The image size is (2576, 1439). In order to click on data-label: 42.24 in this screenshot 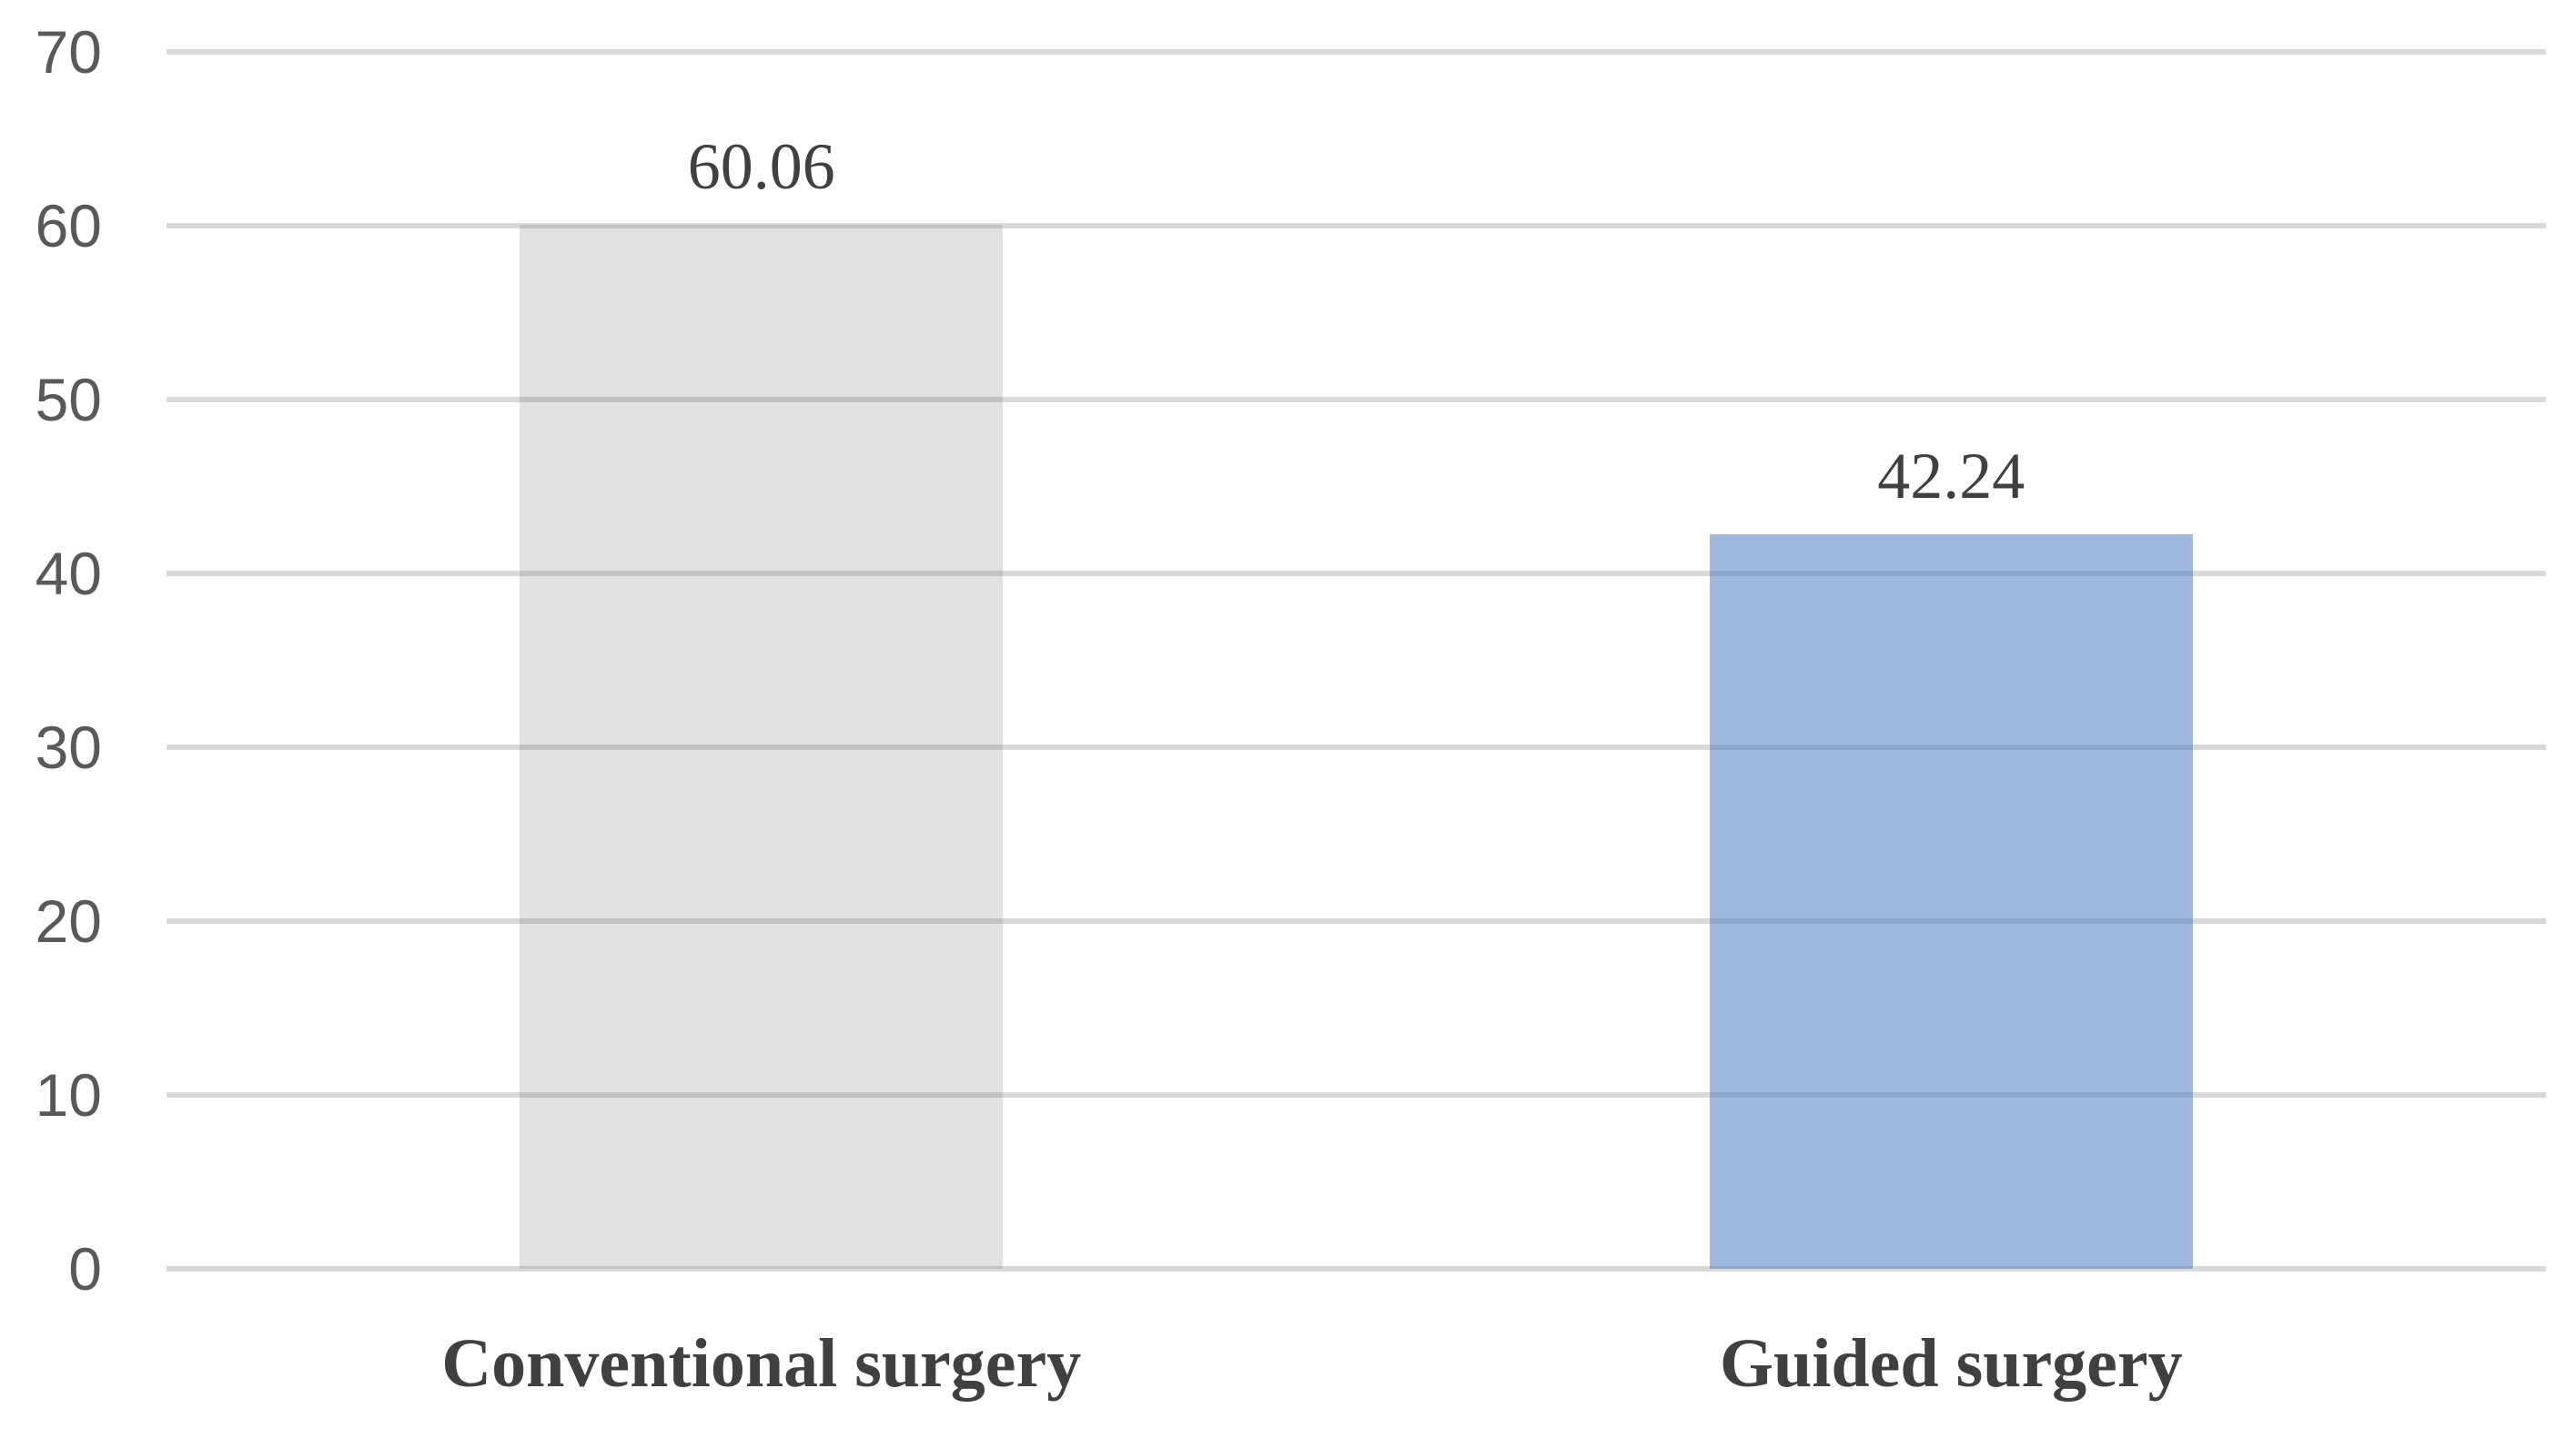, I will do `click(1951, 476)`.